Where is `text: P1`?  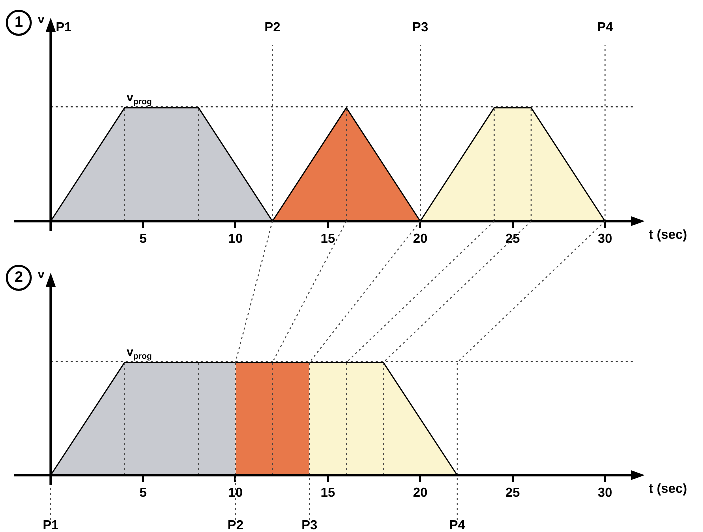
text: P1 is located at coordinates (64, 27).